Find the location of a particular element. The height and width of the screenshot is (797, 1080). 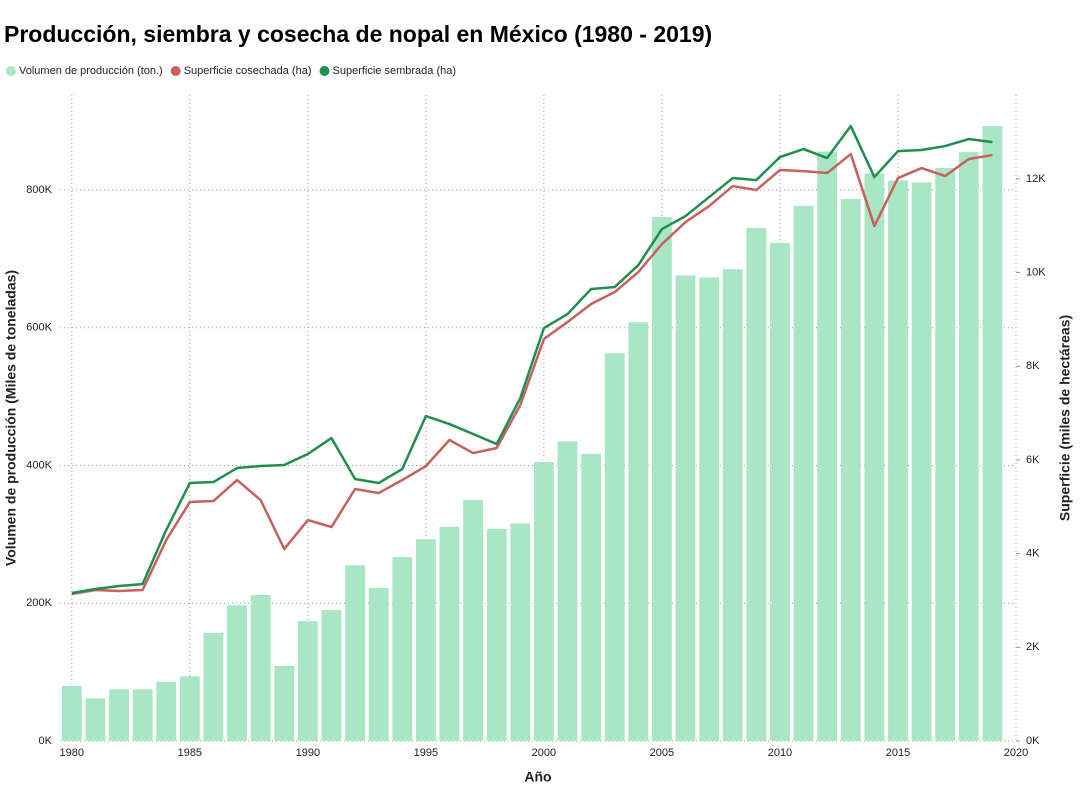

x-tick-label: 2020 is located at coordinates (1016, 753).